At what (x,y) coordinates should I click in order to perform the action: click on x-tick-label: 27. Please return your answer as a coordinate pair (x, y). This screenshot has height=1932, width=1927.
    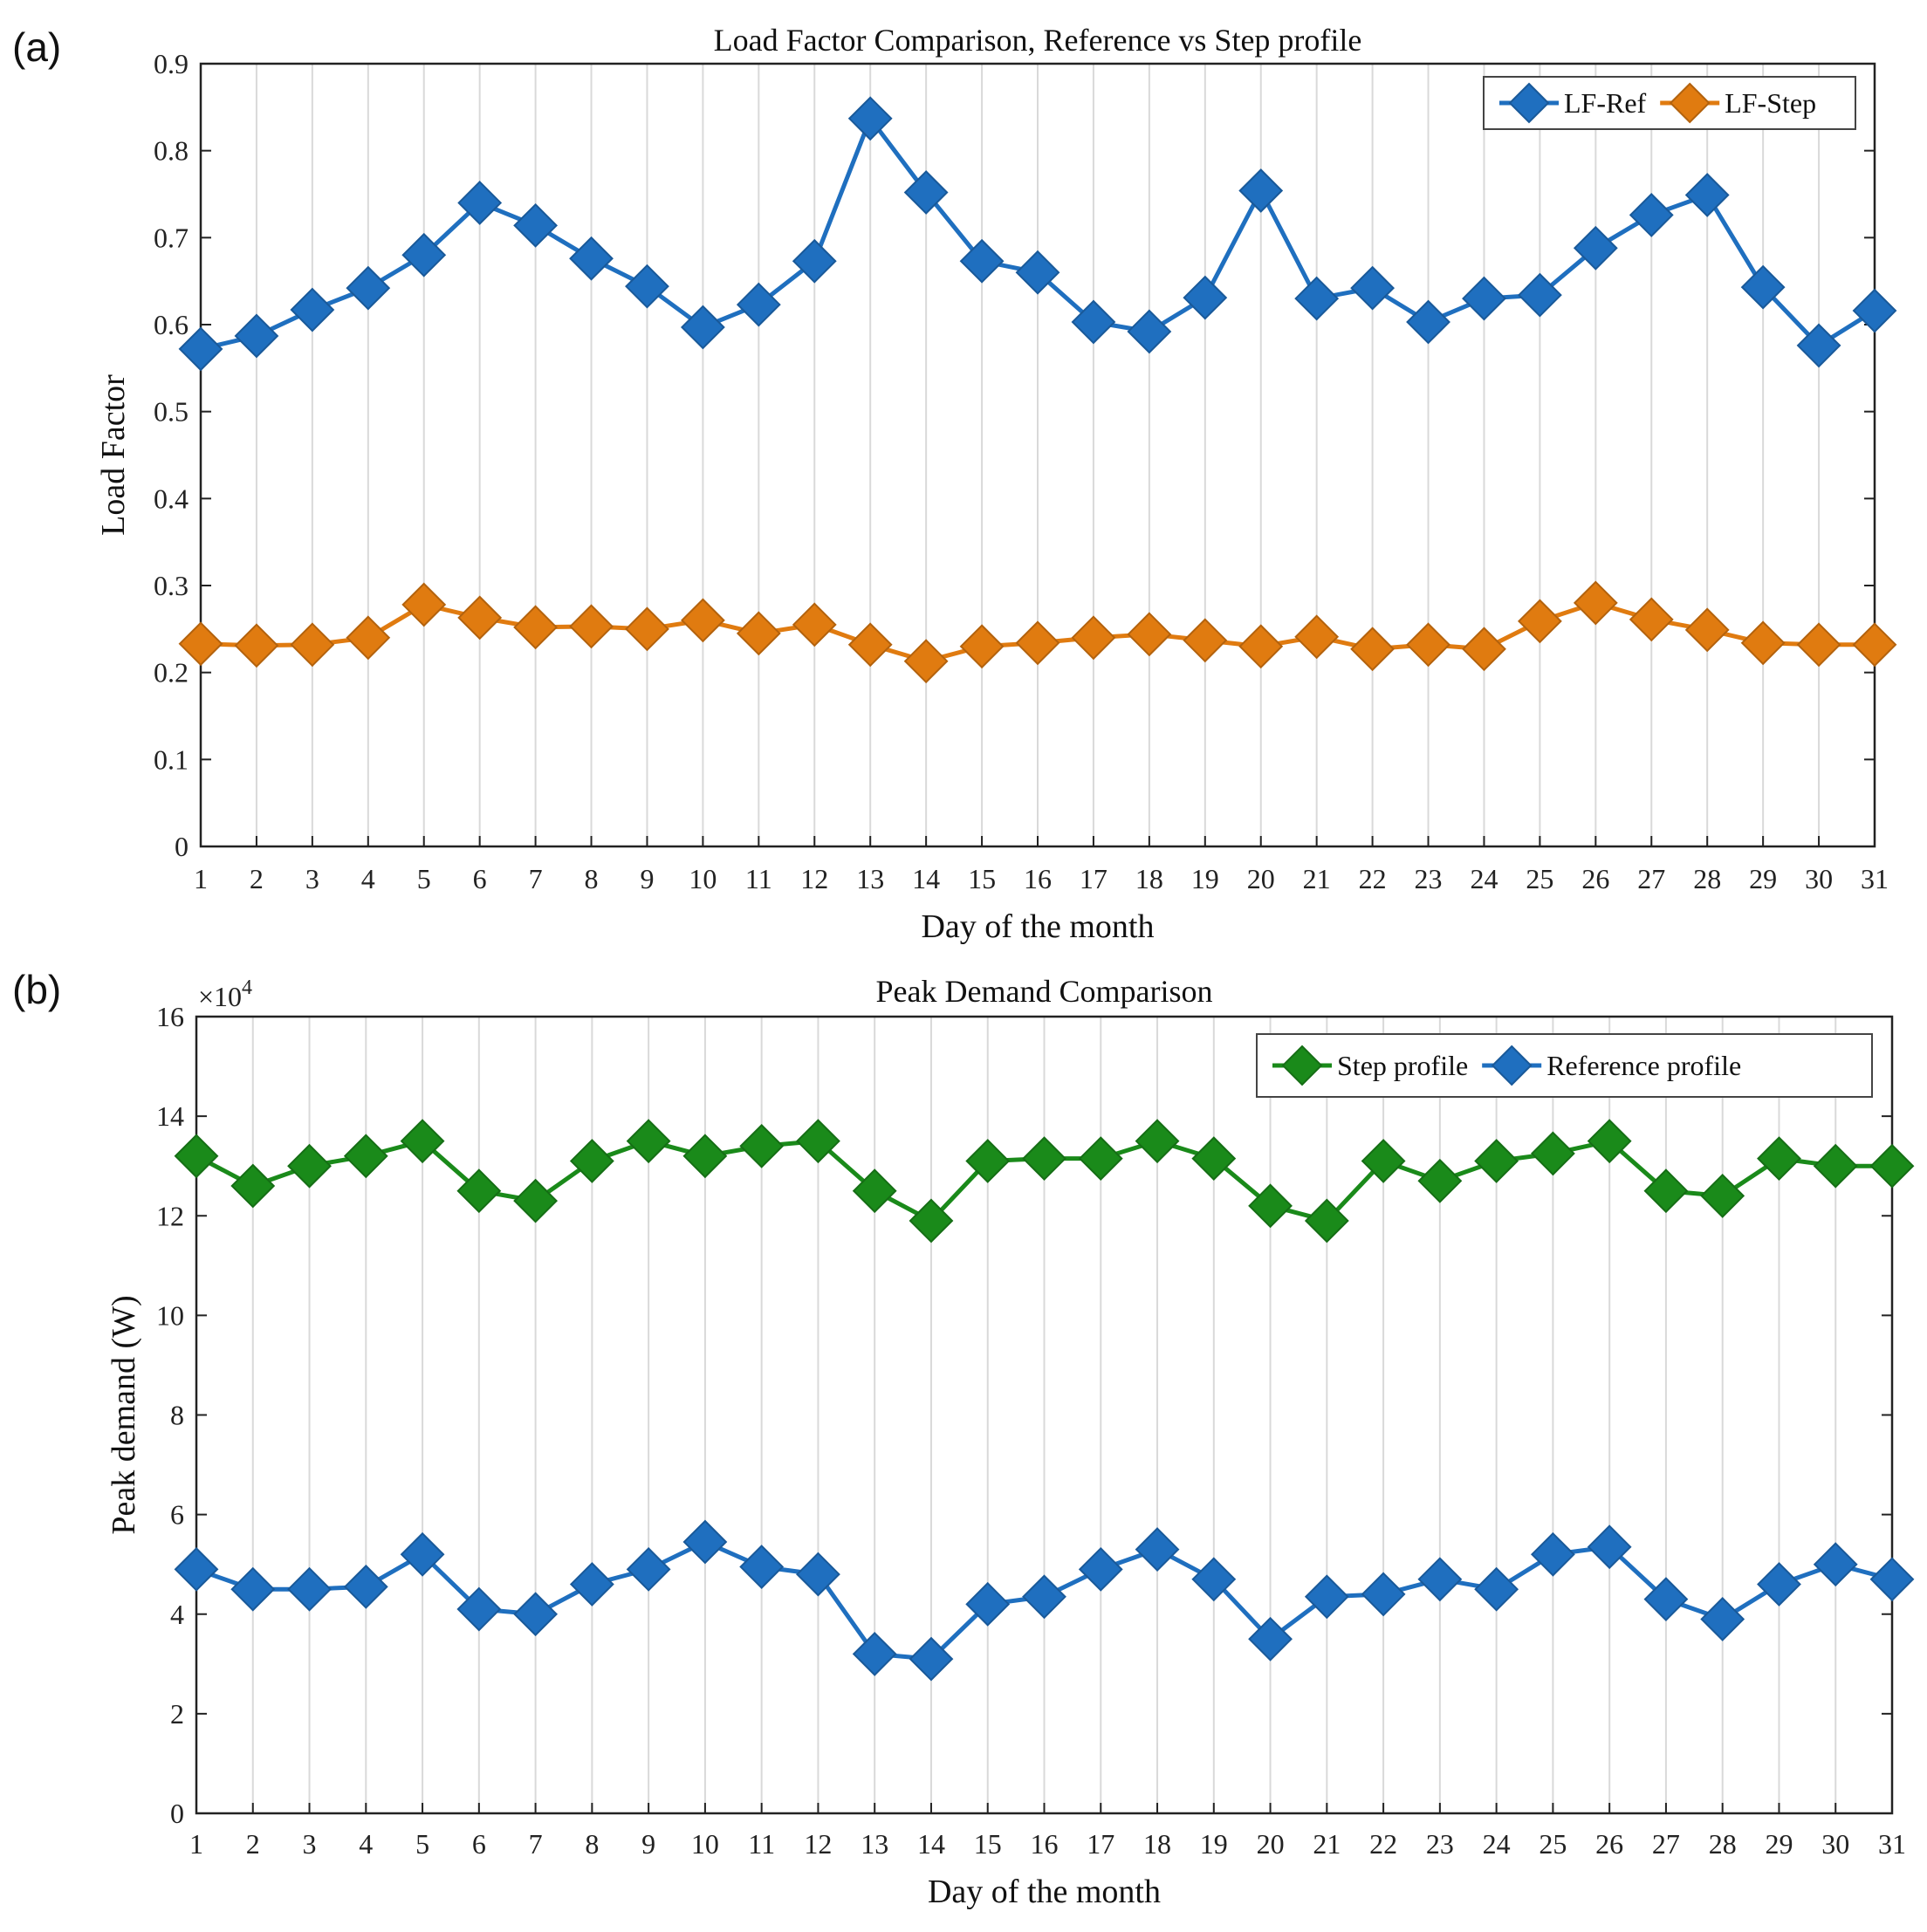
    Looking at the image, I should click on (1666, 1844).